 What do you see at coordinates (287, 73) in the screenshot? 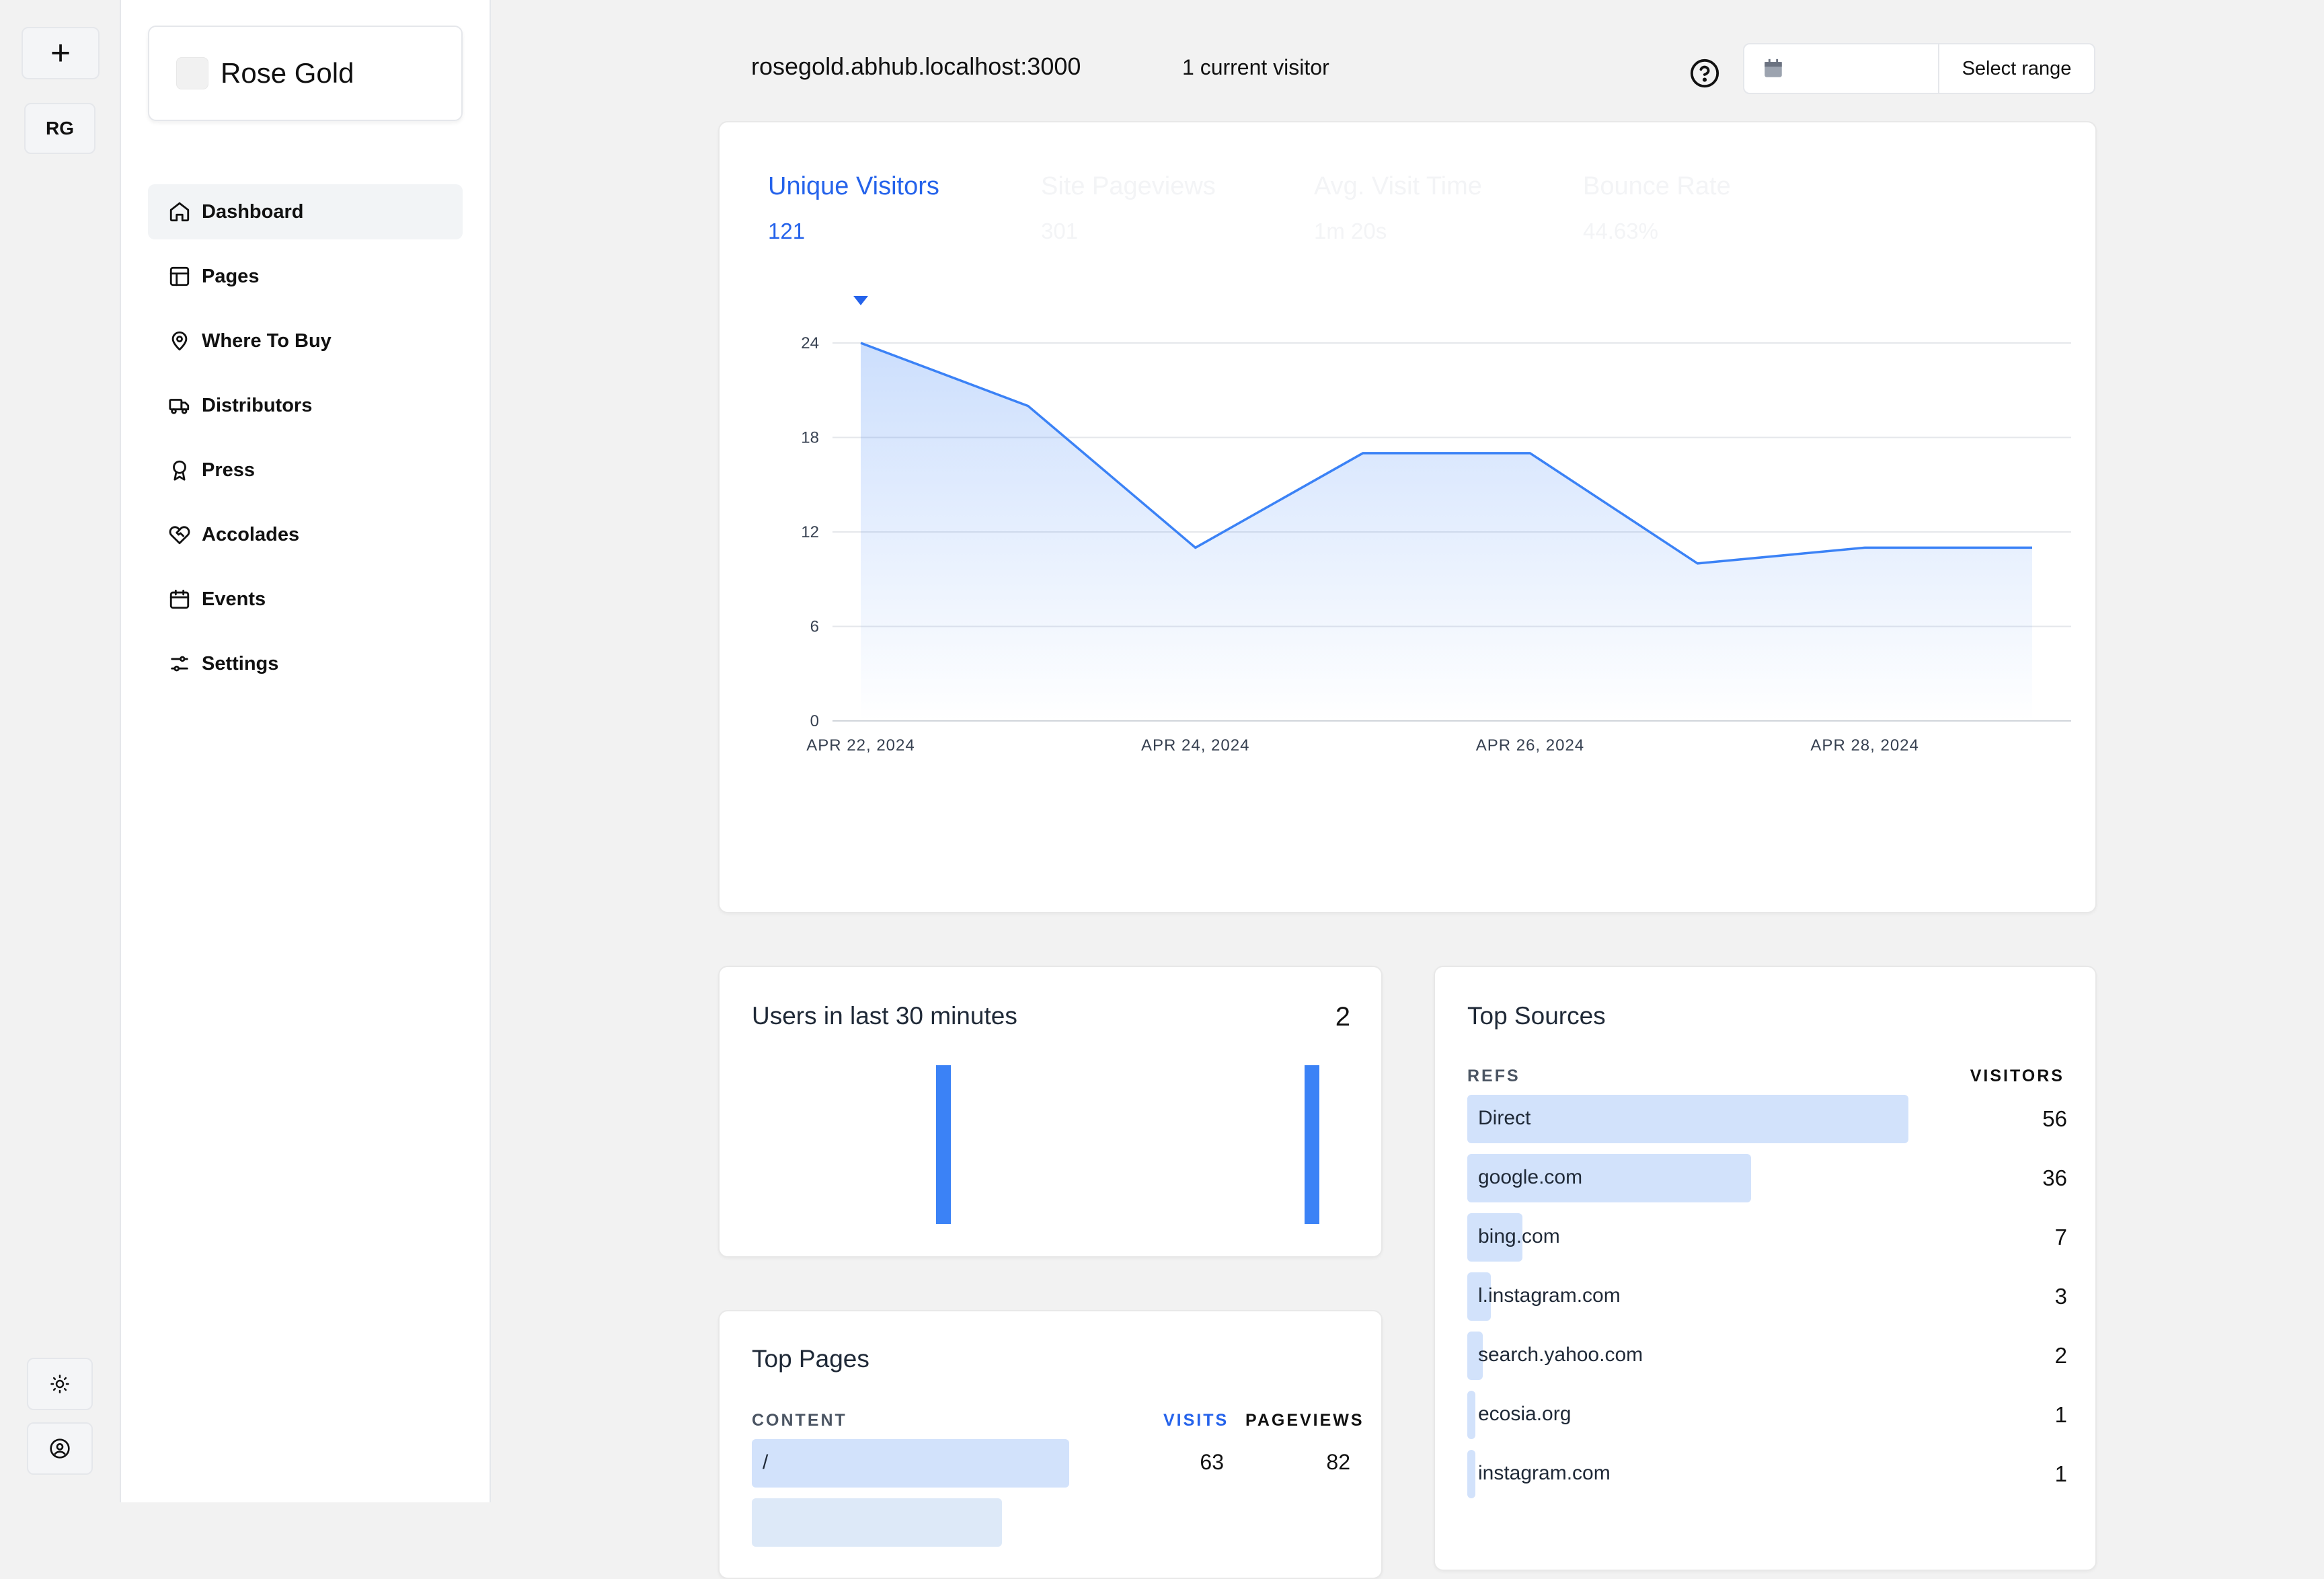
I see `site-name: Rose Gold` at bounding box center [287, 73].